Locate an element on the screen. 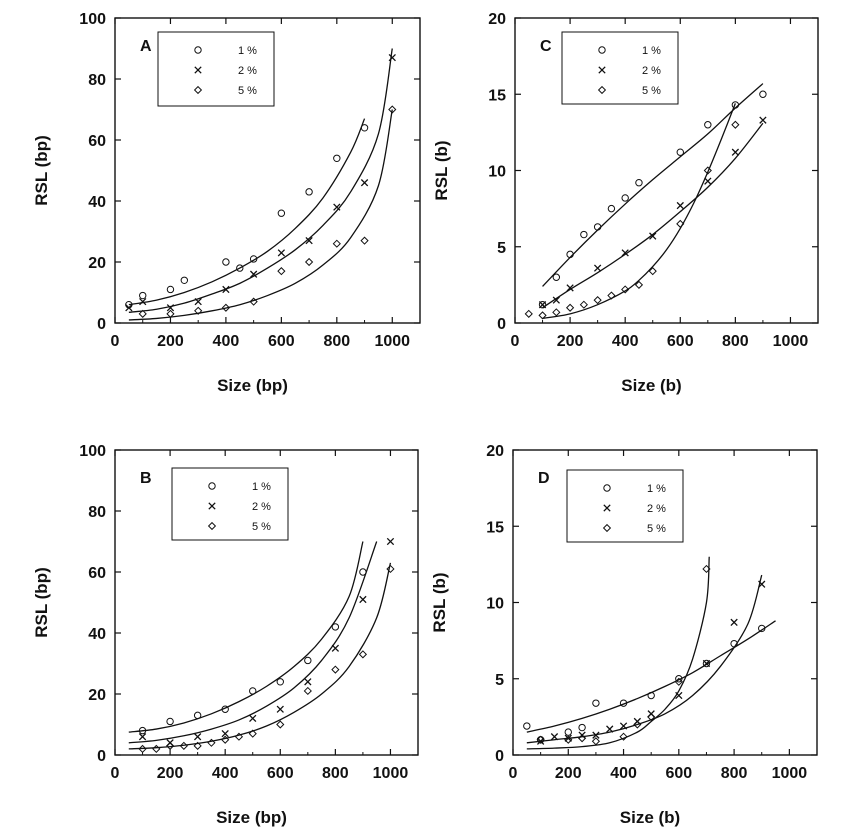 The height and width of the screenshot is (838, 866). x-tick-label: 800 is located at coordinates (735, 341).